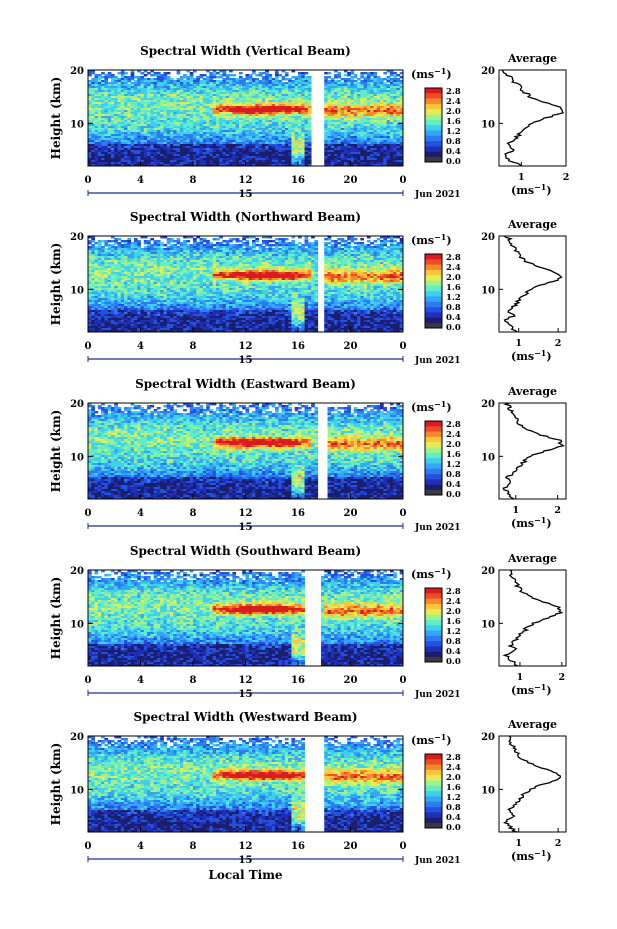 The height and width of the screenshot is (929, 617). I want to click on date-marker: 15, so click(246, 194).